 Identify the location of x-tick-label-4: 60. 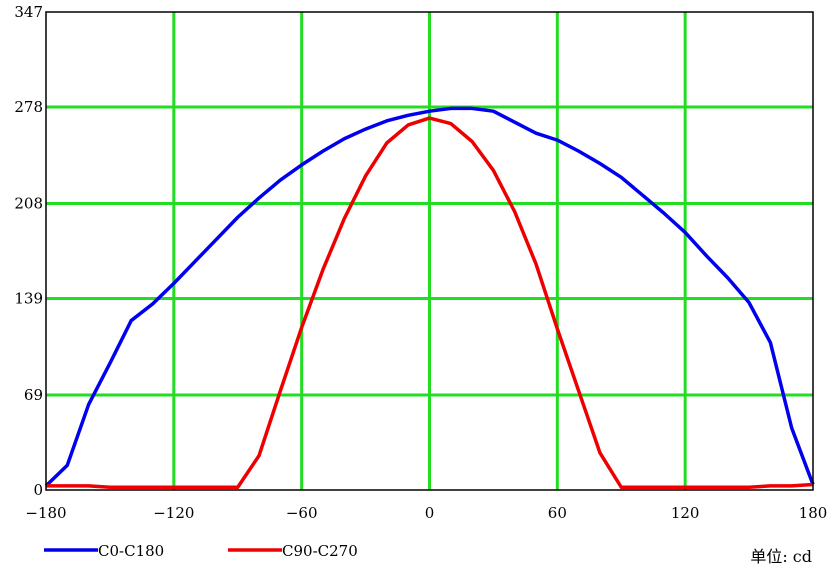
(557, 513).